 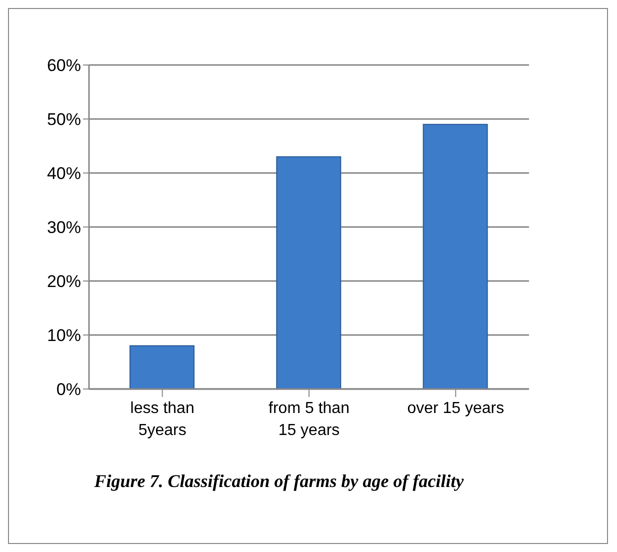 What do you see at coordinates (63, 174) in the screenshot?
I see `y-tick-label: 40%` at bounding box center [63, 174].